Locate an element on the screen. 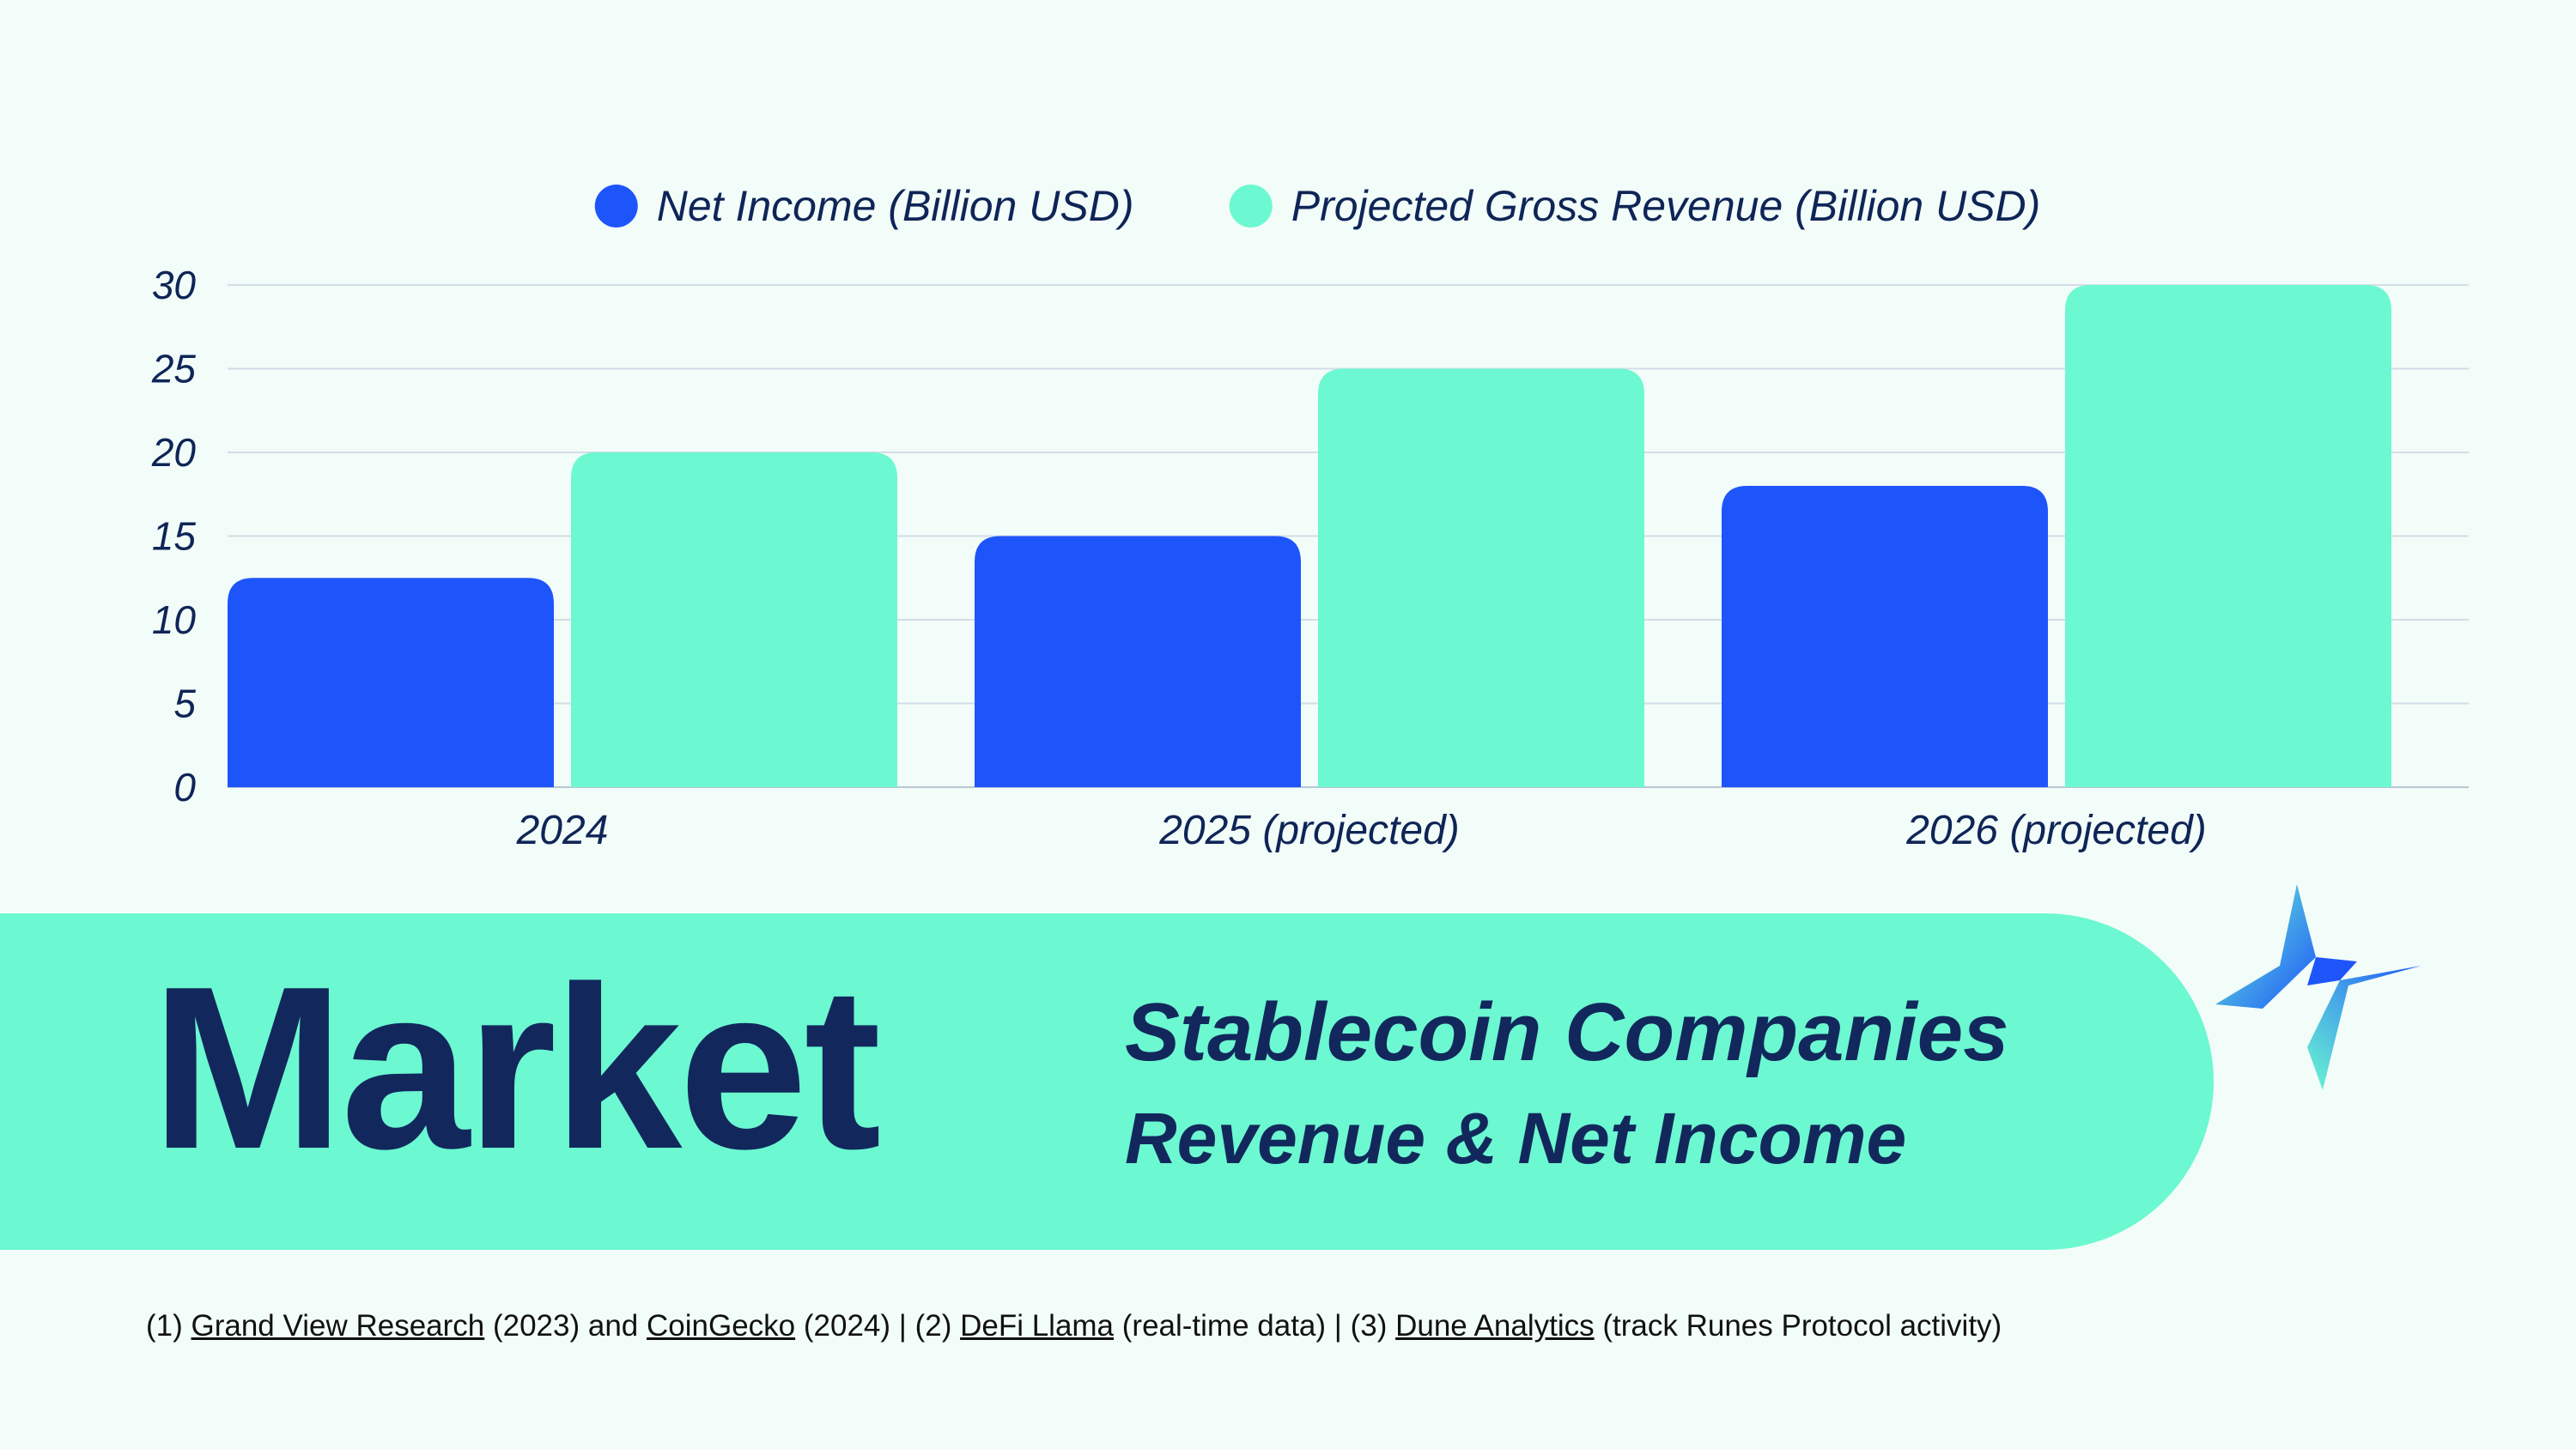 This screenshot has width=2576, height=1449. source-link-grand-view-research: Grand View Research is located at coordinates (338, 1326).